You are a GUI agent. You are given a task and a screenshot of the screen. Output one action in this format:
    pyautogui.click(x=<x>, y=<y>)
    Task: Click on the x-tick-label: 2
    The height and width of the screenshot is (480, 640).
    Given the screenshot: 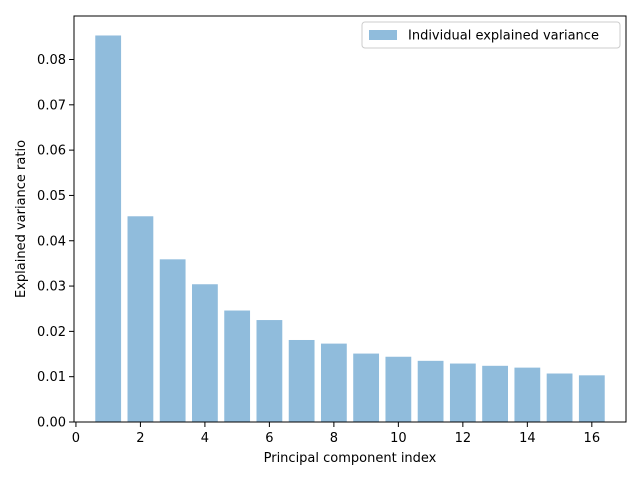 What is the action you would take?
    pyautogui.click(x=140, y=438)
    